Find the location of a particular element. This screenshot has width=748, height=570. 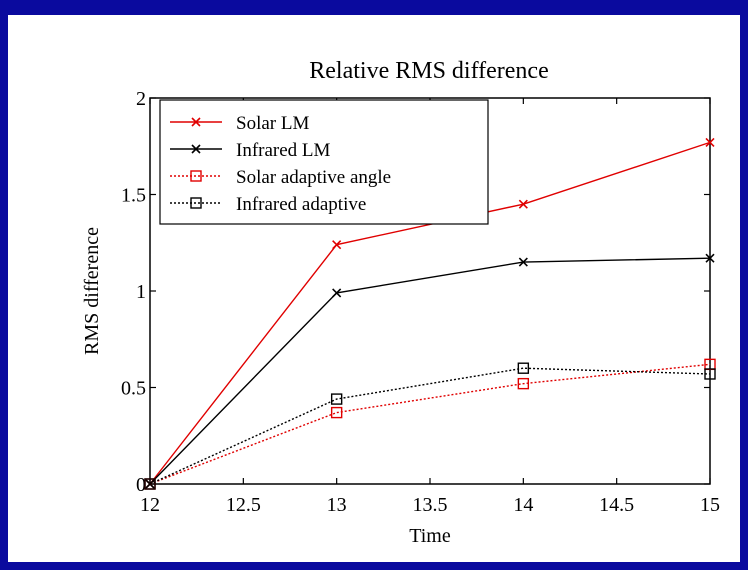

y-tick-label: 1 is located at coordinates (141, 292).